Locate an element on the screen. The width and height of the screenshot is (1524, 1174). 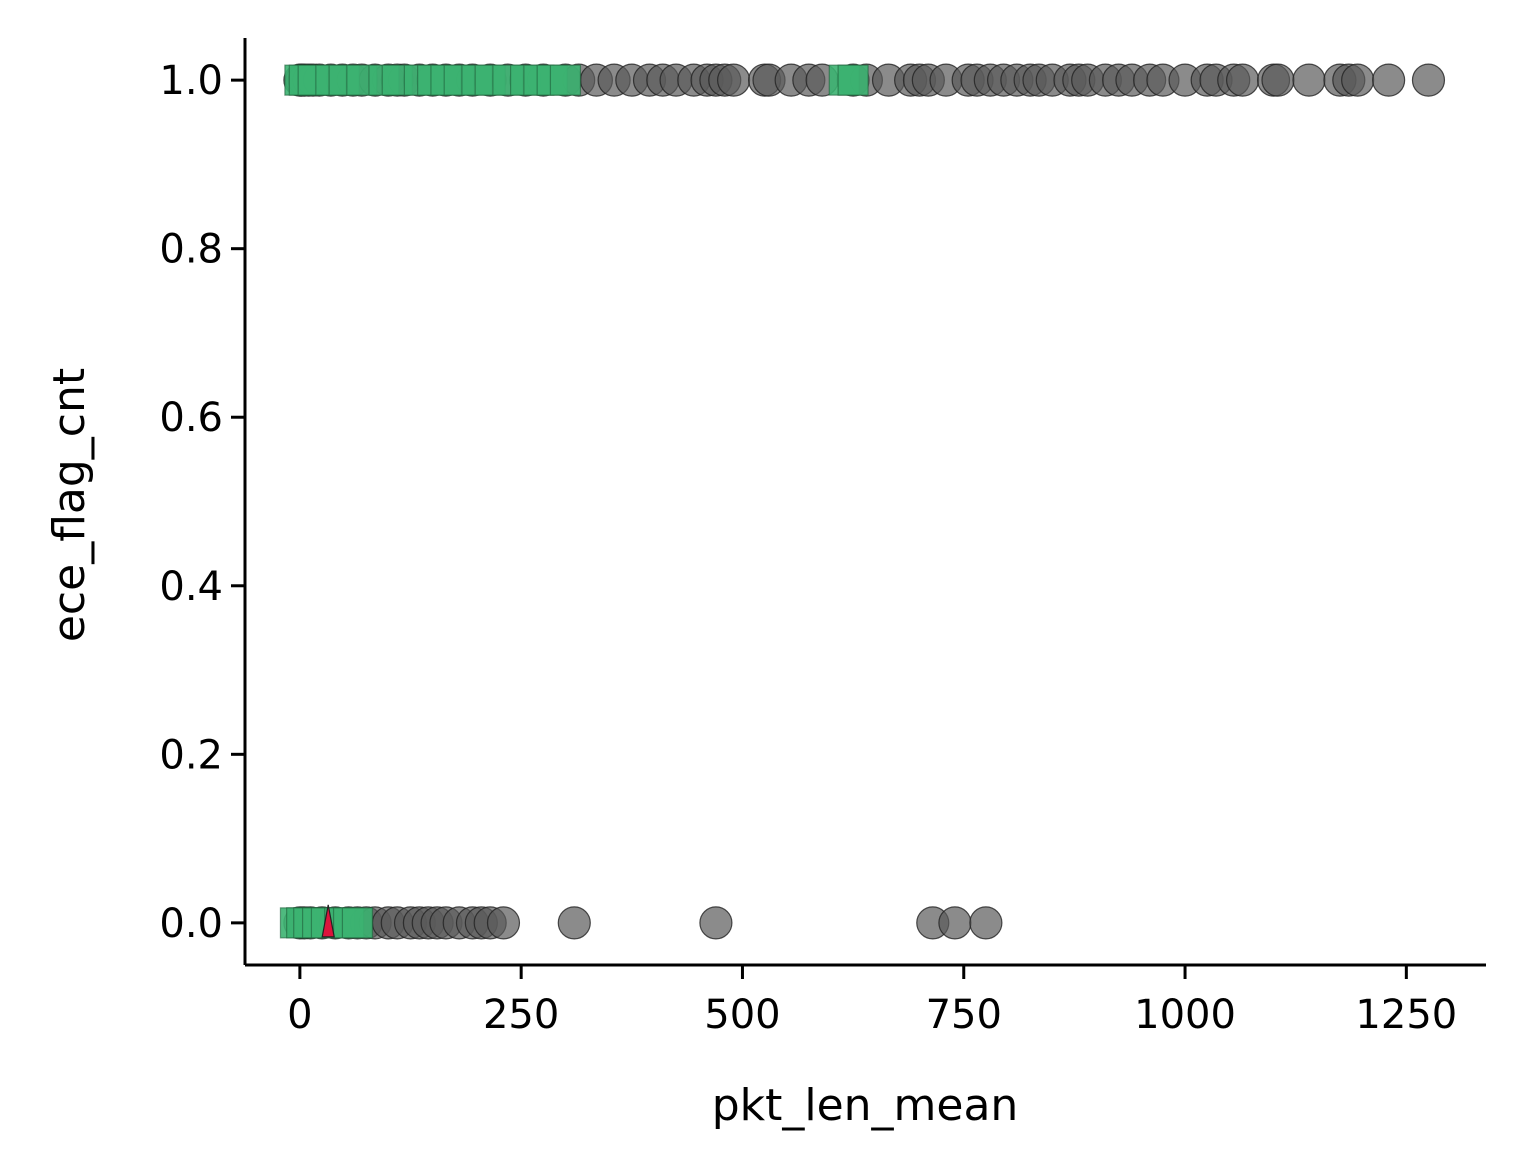
y-tick-label: 1.0 is located at coordinates (191, 81).